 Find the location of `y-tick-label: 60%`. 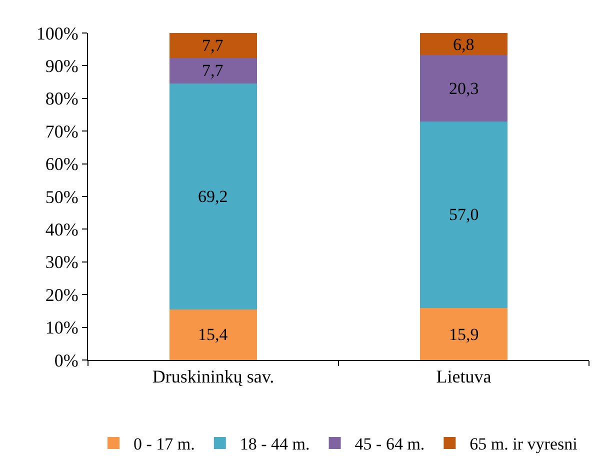

y-tick-label: 60% is located at coordinates (61, 164).